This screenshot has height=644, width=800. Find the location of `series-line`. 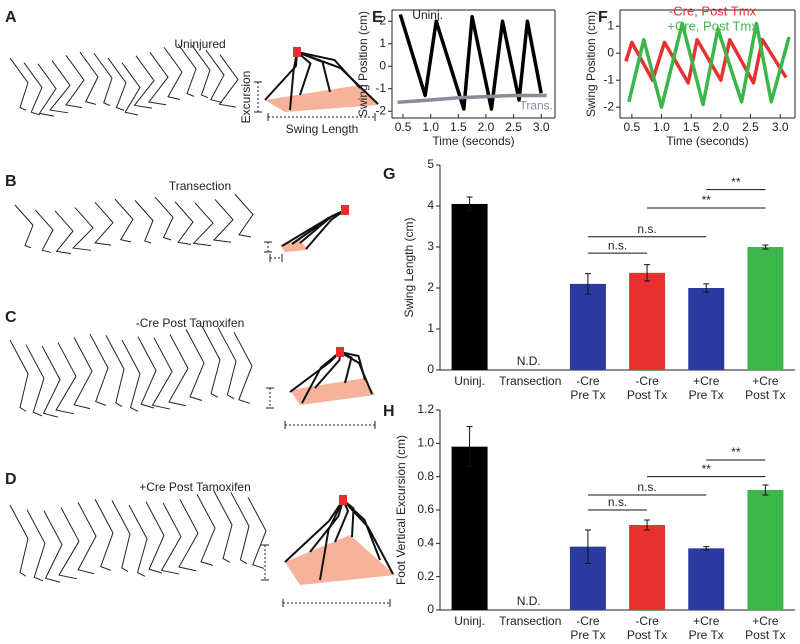

series-line is located at coordinates (709, 65).